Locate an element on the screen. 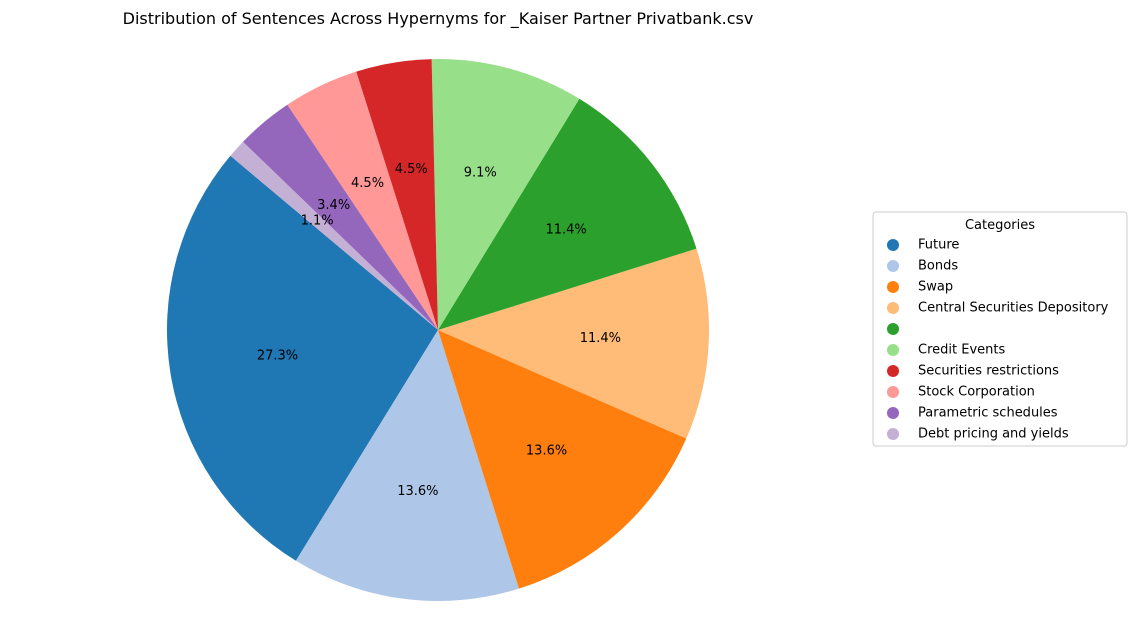  slice-percent-label: 3.4% is located at coordinates (333, 205).